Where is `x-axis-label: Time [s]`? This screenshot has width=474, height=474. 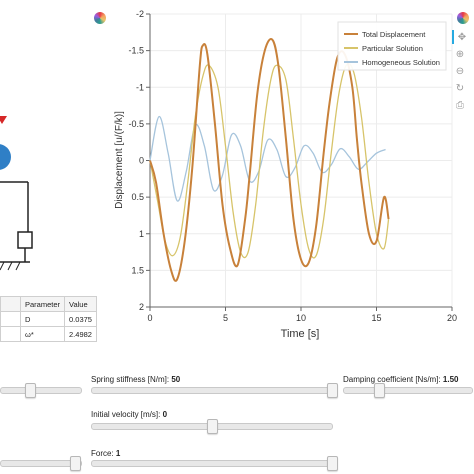 x-axis-label: Time [s] is located at coordinates (300, 334).